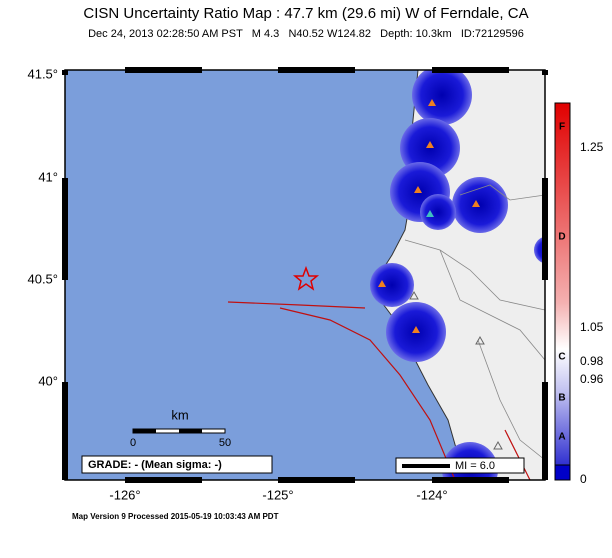 The width and height of the screenshot is (612, 558). Describe the element at coordinates (48, 176) in the screenshot. I see `lat-label: 41°` at that location.